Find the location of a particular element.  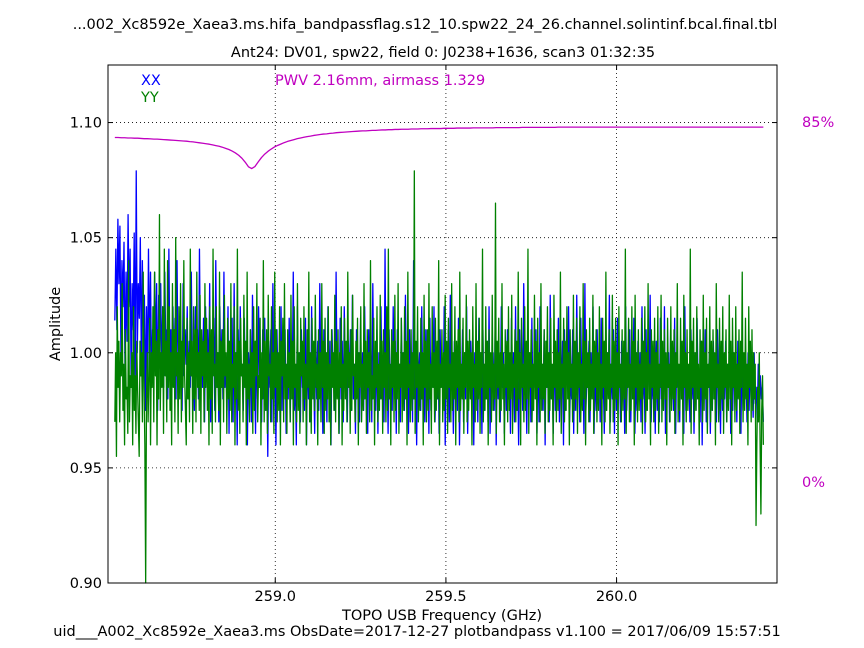

right-axis-label-top: 85% is located at coordinates (818, 123).